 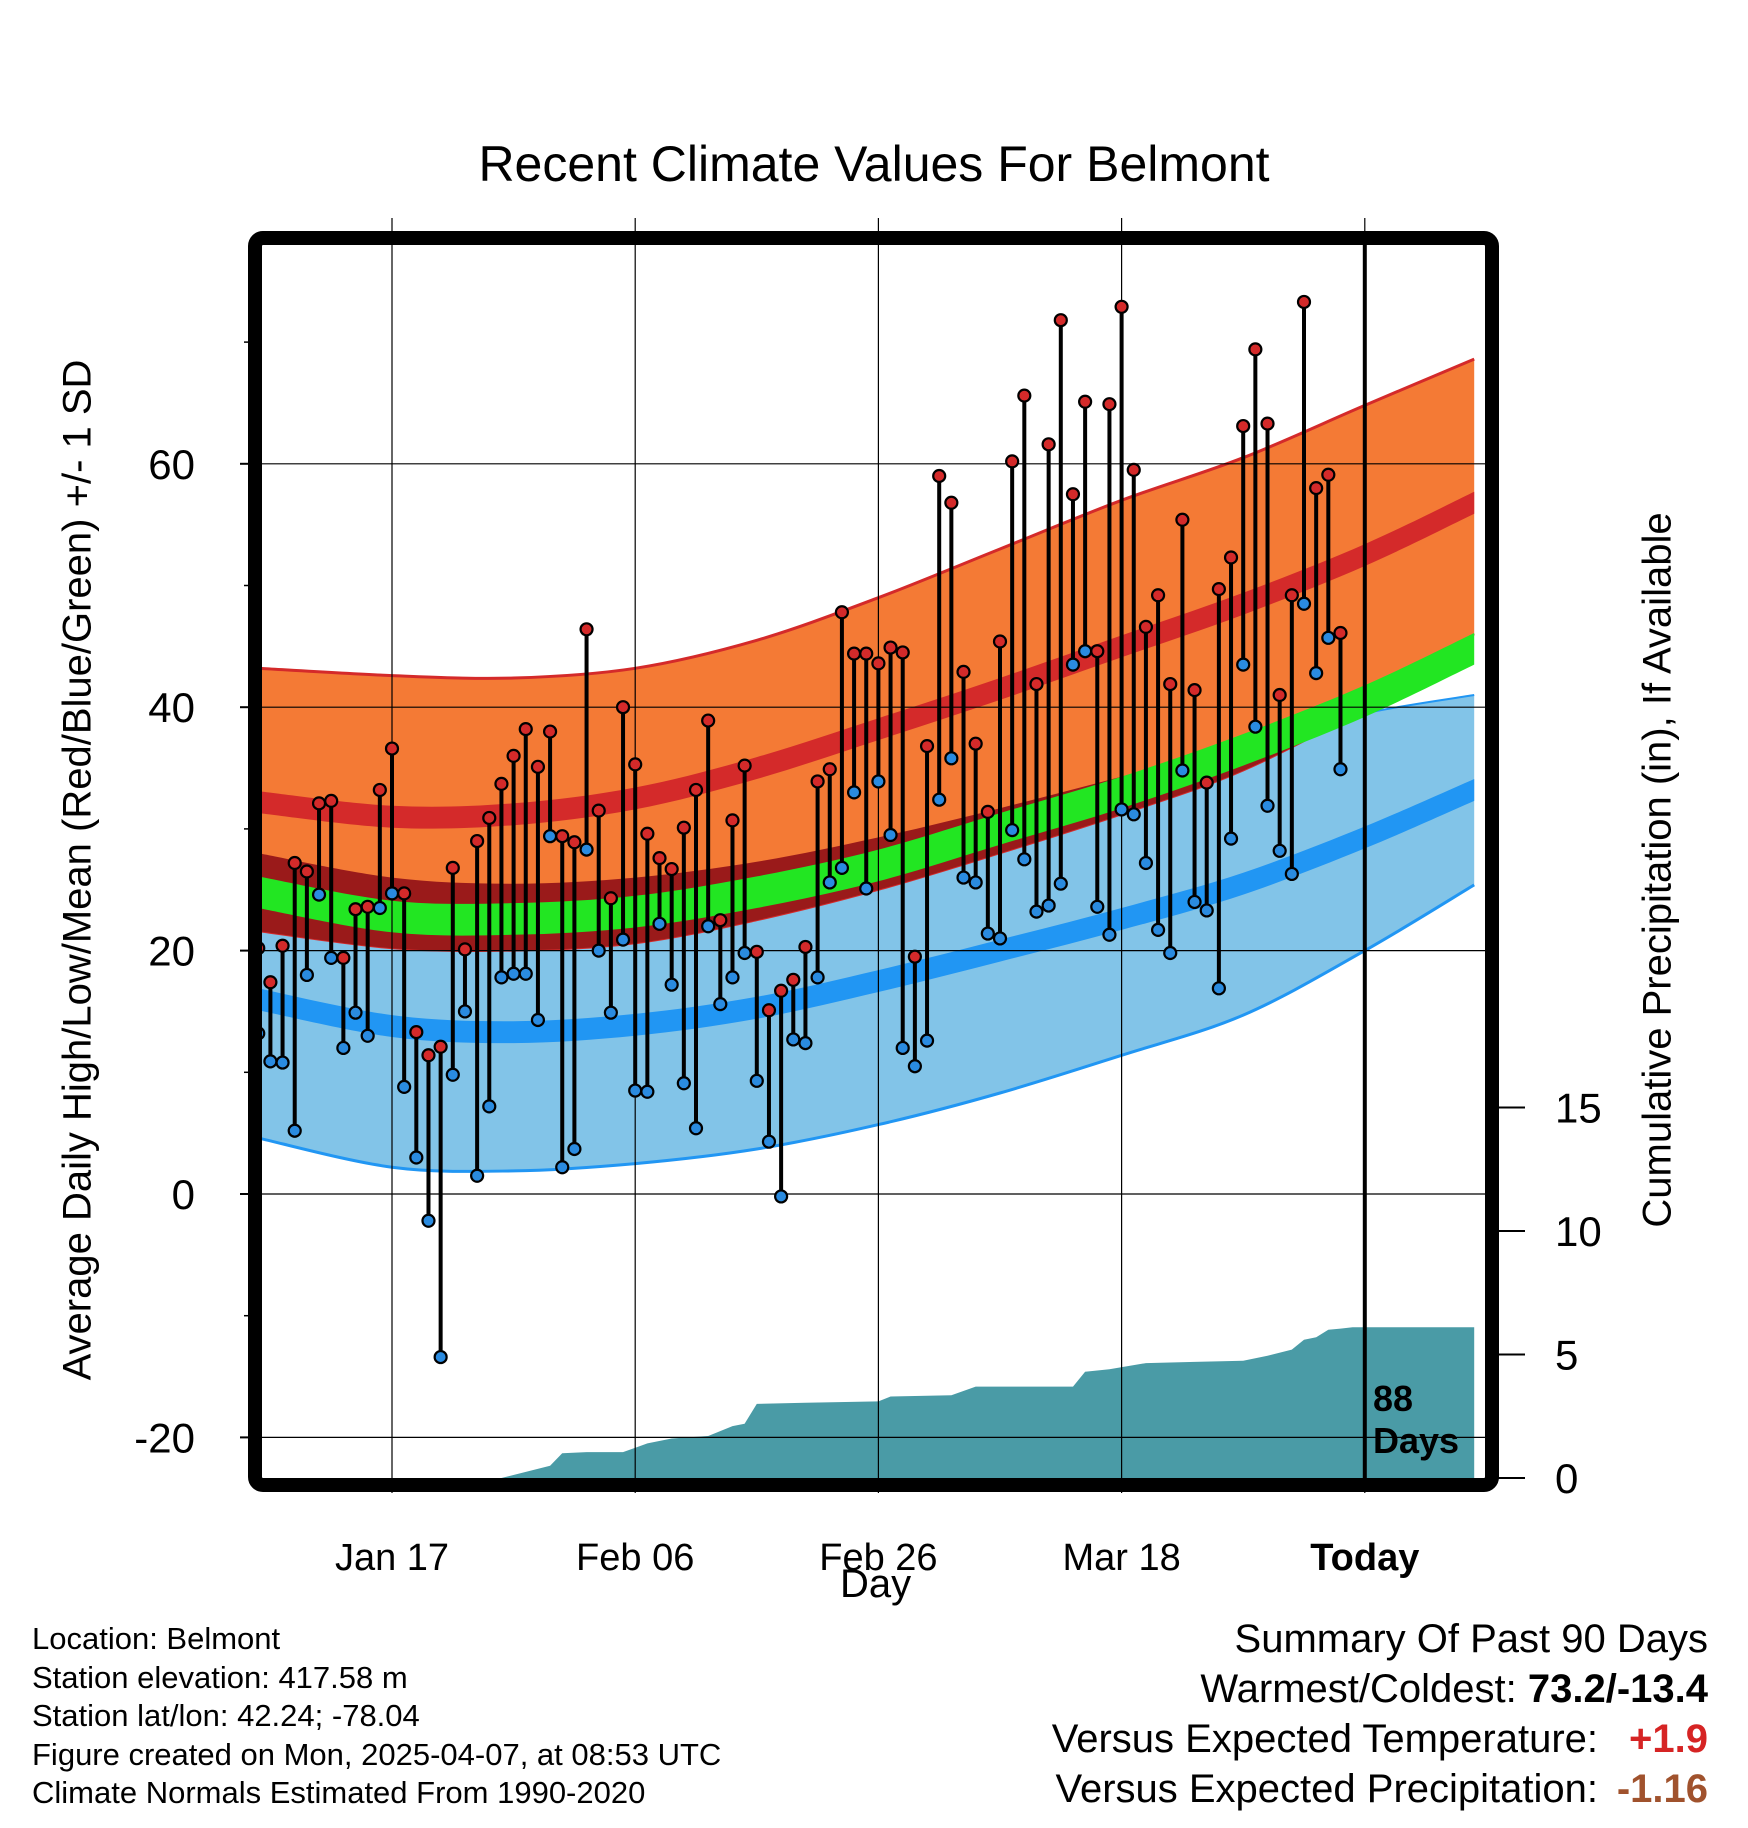 What do you see at coordinates (1578, 1231) in the screenshot?
I see `right-tick-label: 10` at bounding box center [1578, 1231].